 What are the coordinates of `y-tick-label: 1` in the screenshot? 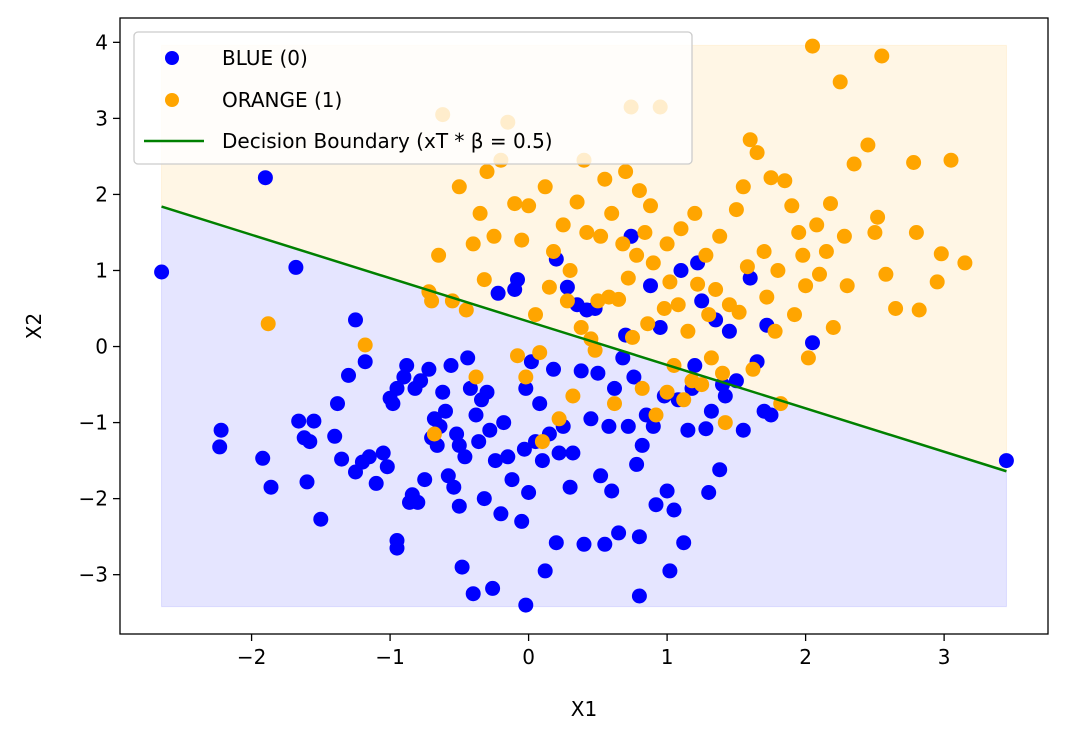 It's located at (101, 270).